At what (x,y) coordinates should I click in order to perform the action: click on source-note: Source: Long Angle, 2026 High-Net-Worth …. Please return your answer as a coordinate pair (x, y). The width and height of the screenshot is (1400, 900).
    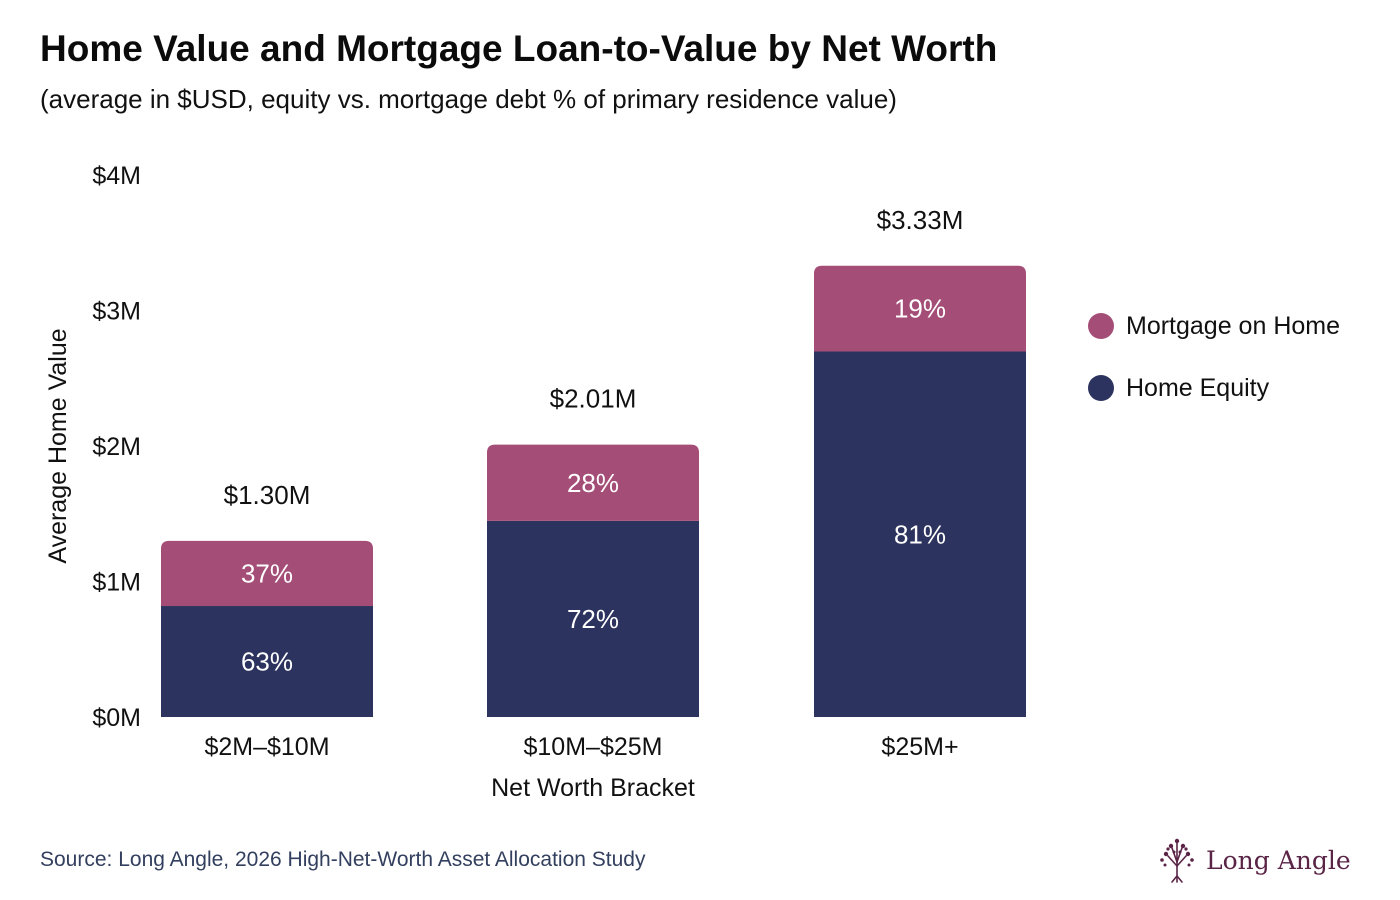
    Looking at the image, I should click on (343, 859).